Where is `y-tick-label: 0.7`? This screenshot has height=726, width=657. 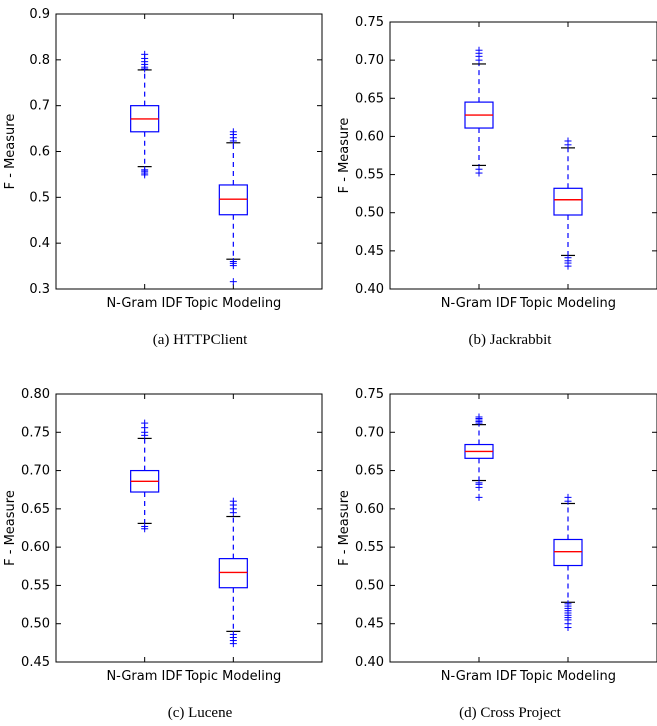 y-tick-label: 0.7 is located at coordinates (39, 106).